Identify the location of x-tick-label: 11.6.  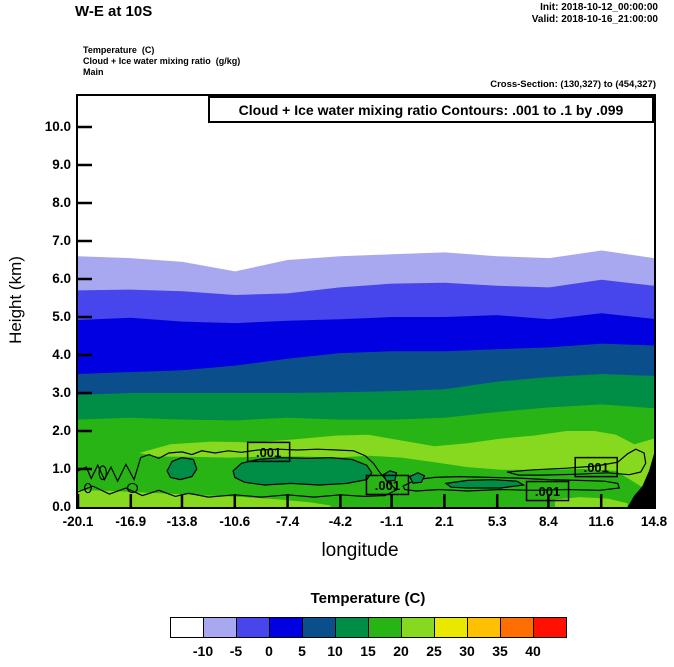
(601, 521).